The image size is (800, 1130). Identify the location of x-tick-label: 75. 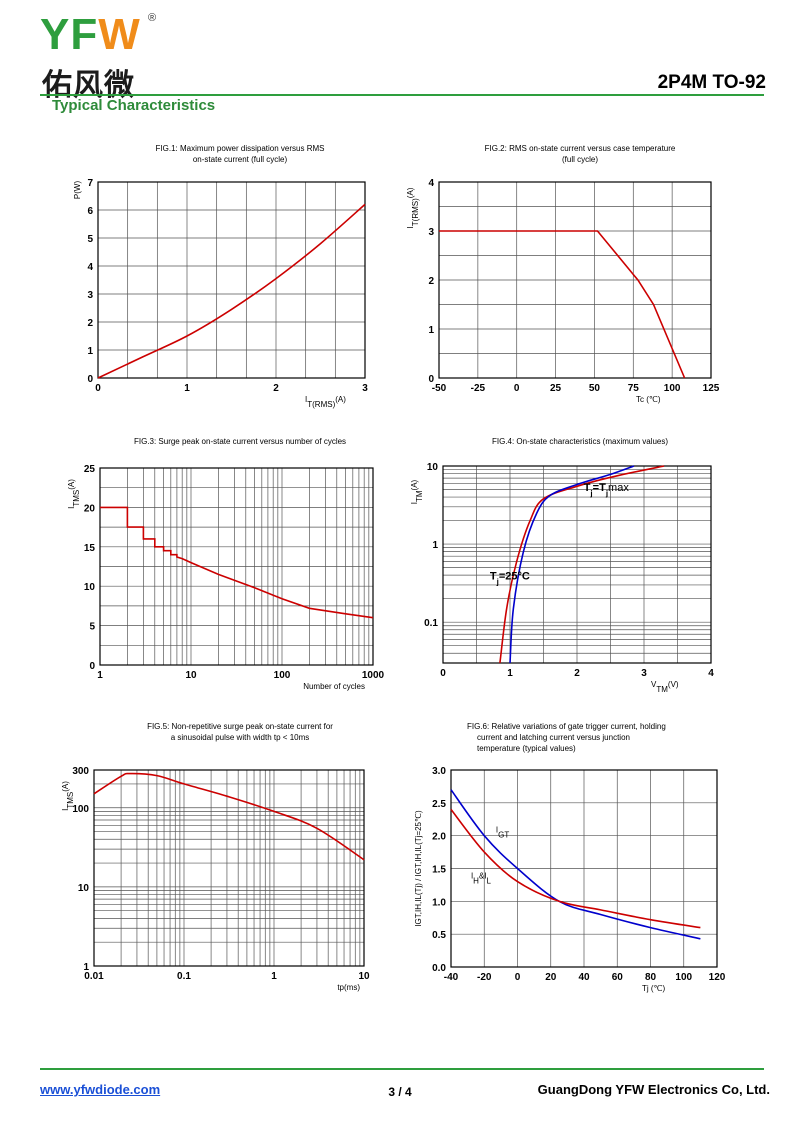
(634, 388).